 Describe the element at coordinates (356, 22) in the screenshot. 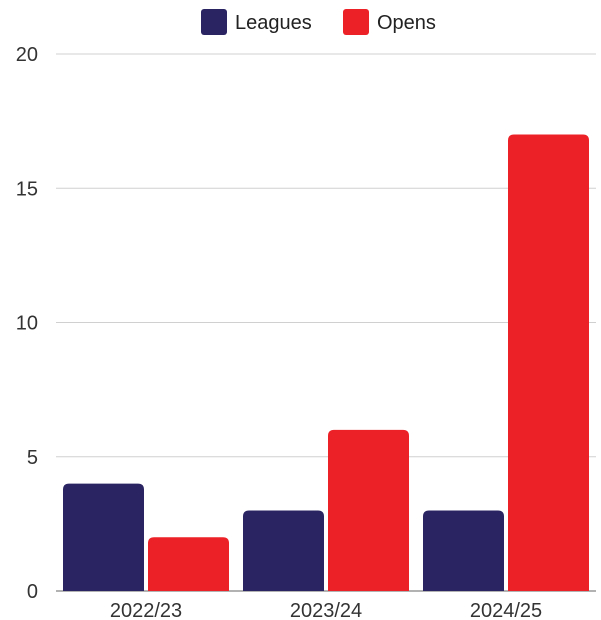

I see `legend-swatch-opens` at that location.